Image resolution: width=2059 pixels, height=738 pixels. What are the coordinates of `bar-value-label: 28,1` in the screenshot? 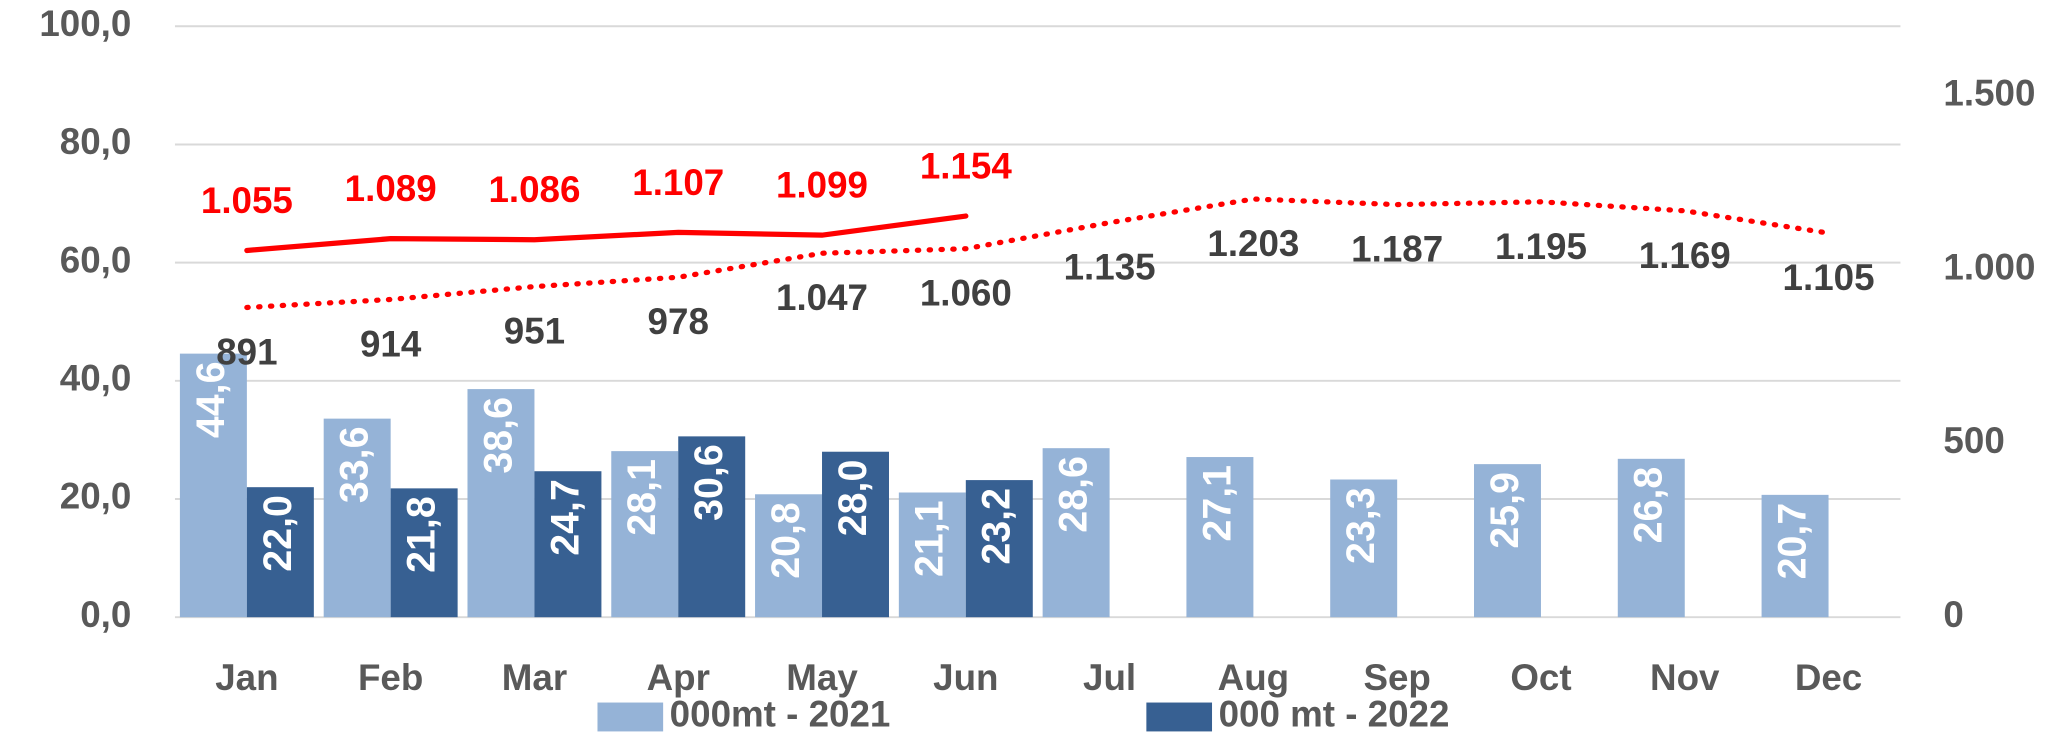 It's located at (642, 497).